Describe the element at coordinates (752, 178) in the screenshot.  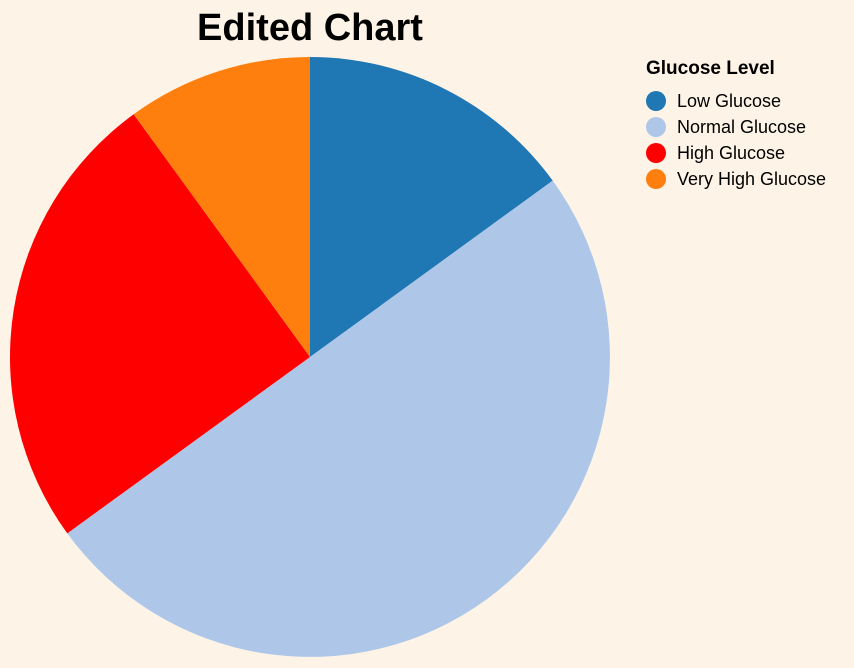
I see `legend-label: Very High Glucose` at that location.